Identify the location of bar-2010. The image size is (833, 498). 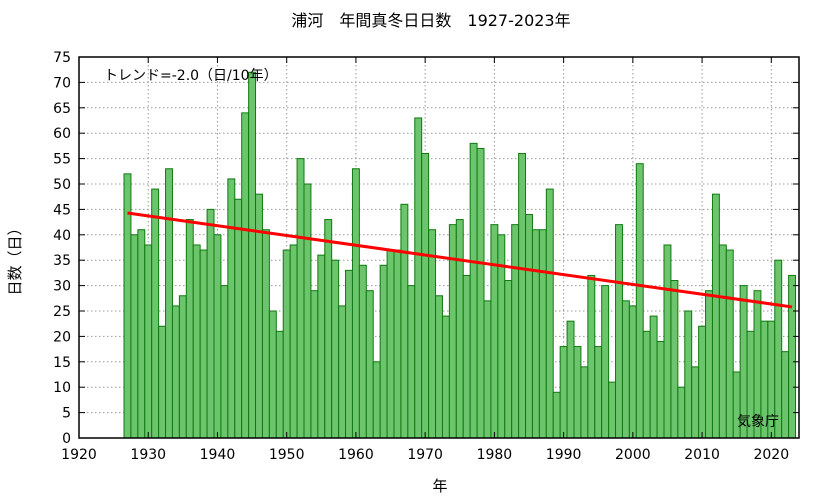
(702, 382).